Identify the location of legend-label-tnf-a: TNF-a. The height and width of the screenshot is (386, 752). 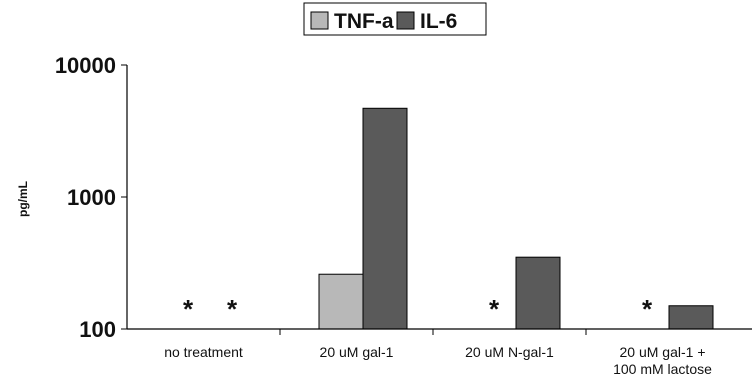
(364, 21).